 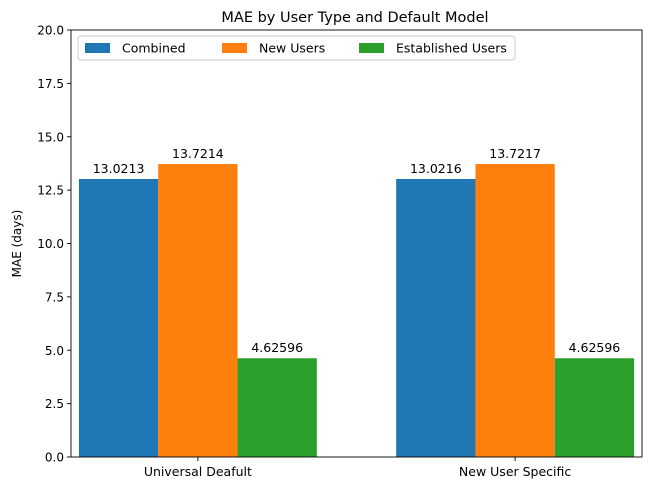 I want to click on legend-label: New Users, so click(x=292, y=48).